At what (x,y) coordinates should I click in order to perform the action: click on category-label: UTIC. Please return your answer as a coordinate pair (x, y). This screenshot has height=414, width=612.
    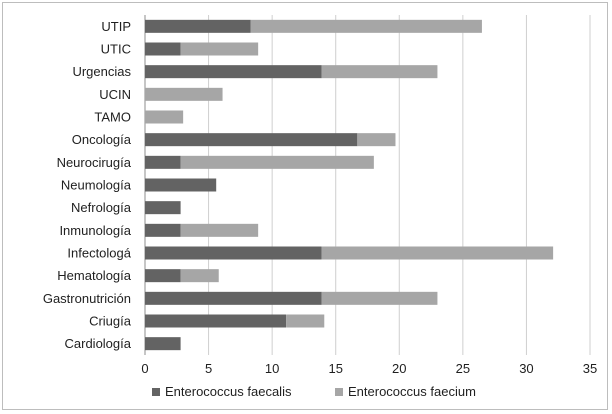
    Looking at the image, I should click on (116, 49).